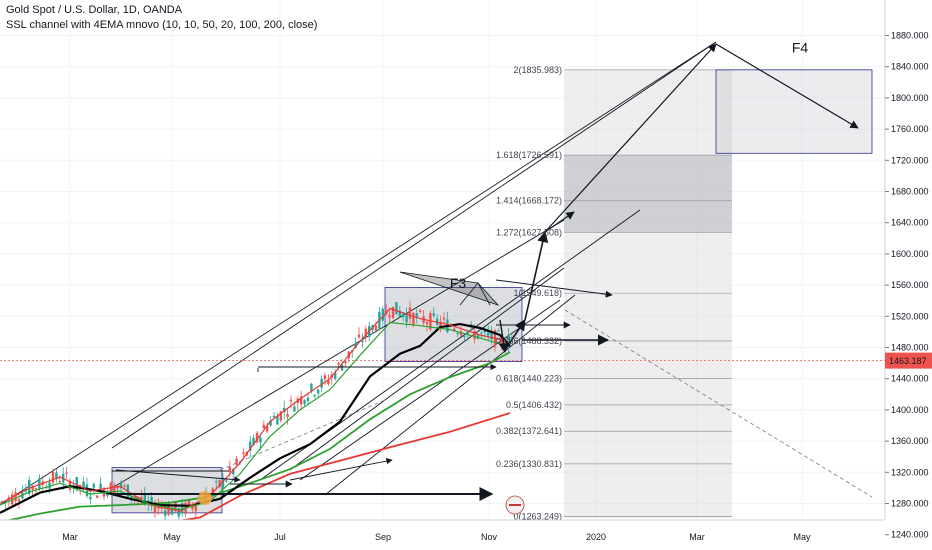 The width and height of the screenshot is (932, 550). I want to click on last-price-tag: 1463.187, so click(466, 360).